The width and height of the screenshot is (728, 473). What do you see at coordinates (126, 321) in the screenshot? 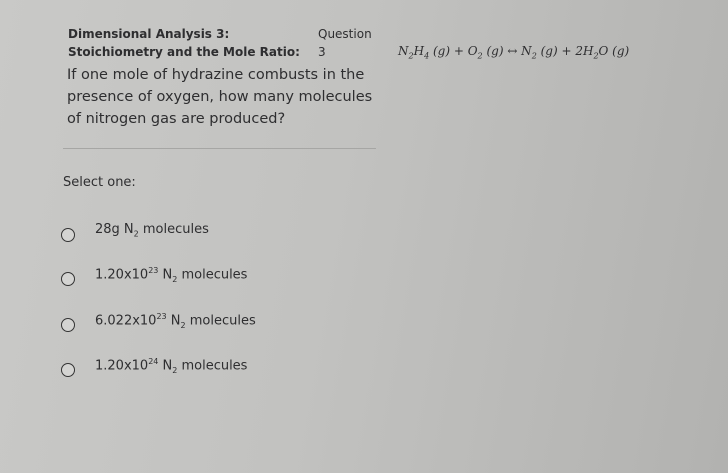
I see `option-part: 6.022x10` at bounding box center [126, 321].